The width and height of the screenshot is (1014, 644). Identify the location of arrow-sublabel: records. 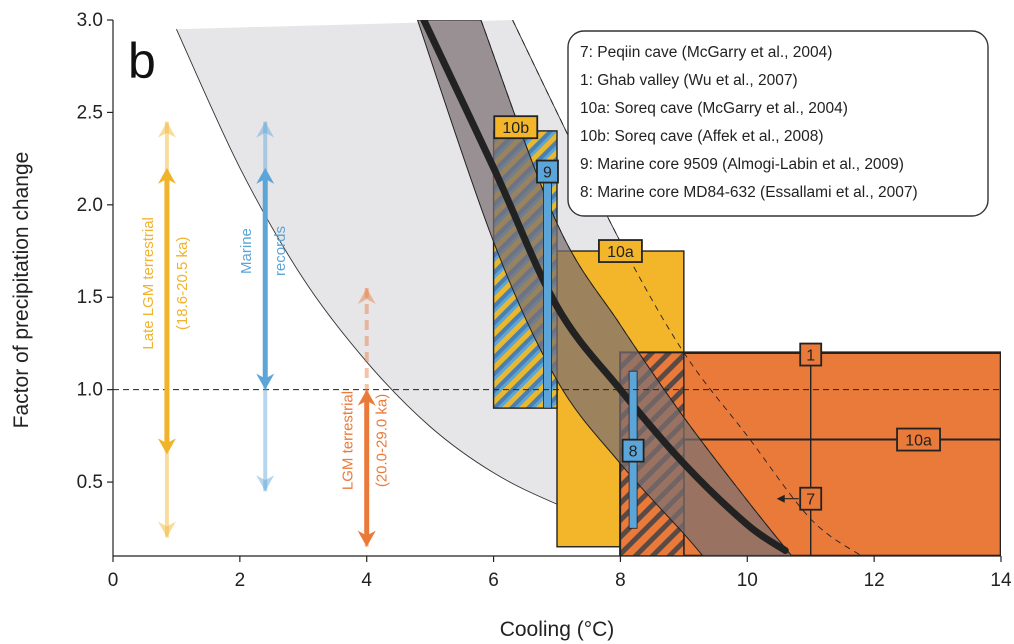
(280, 251).